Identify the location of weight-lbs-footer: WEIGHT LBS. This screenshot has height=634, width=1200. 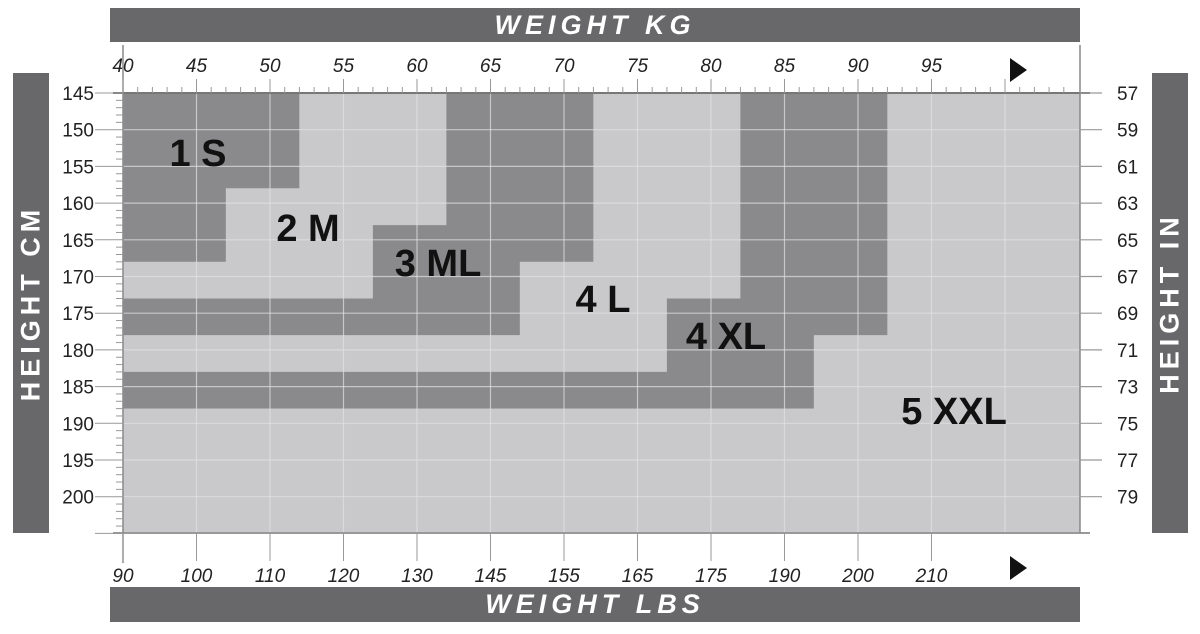
(595, 604).